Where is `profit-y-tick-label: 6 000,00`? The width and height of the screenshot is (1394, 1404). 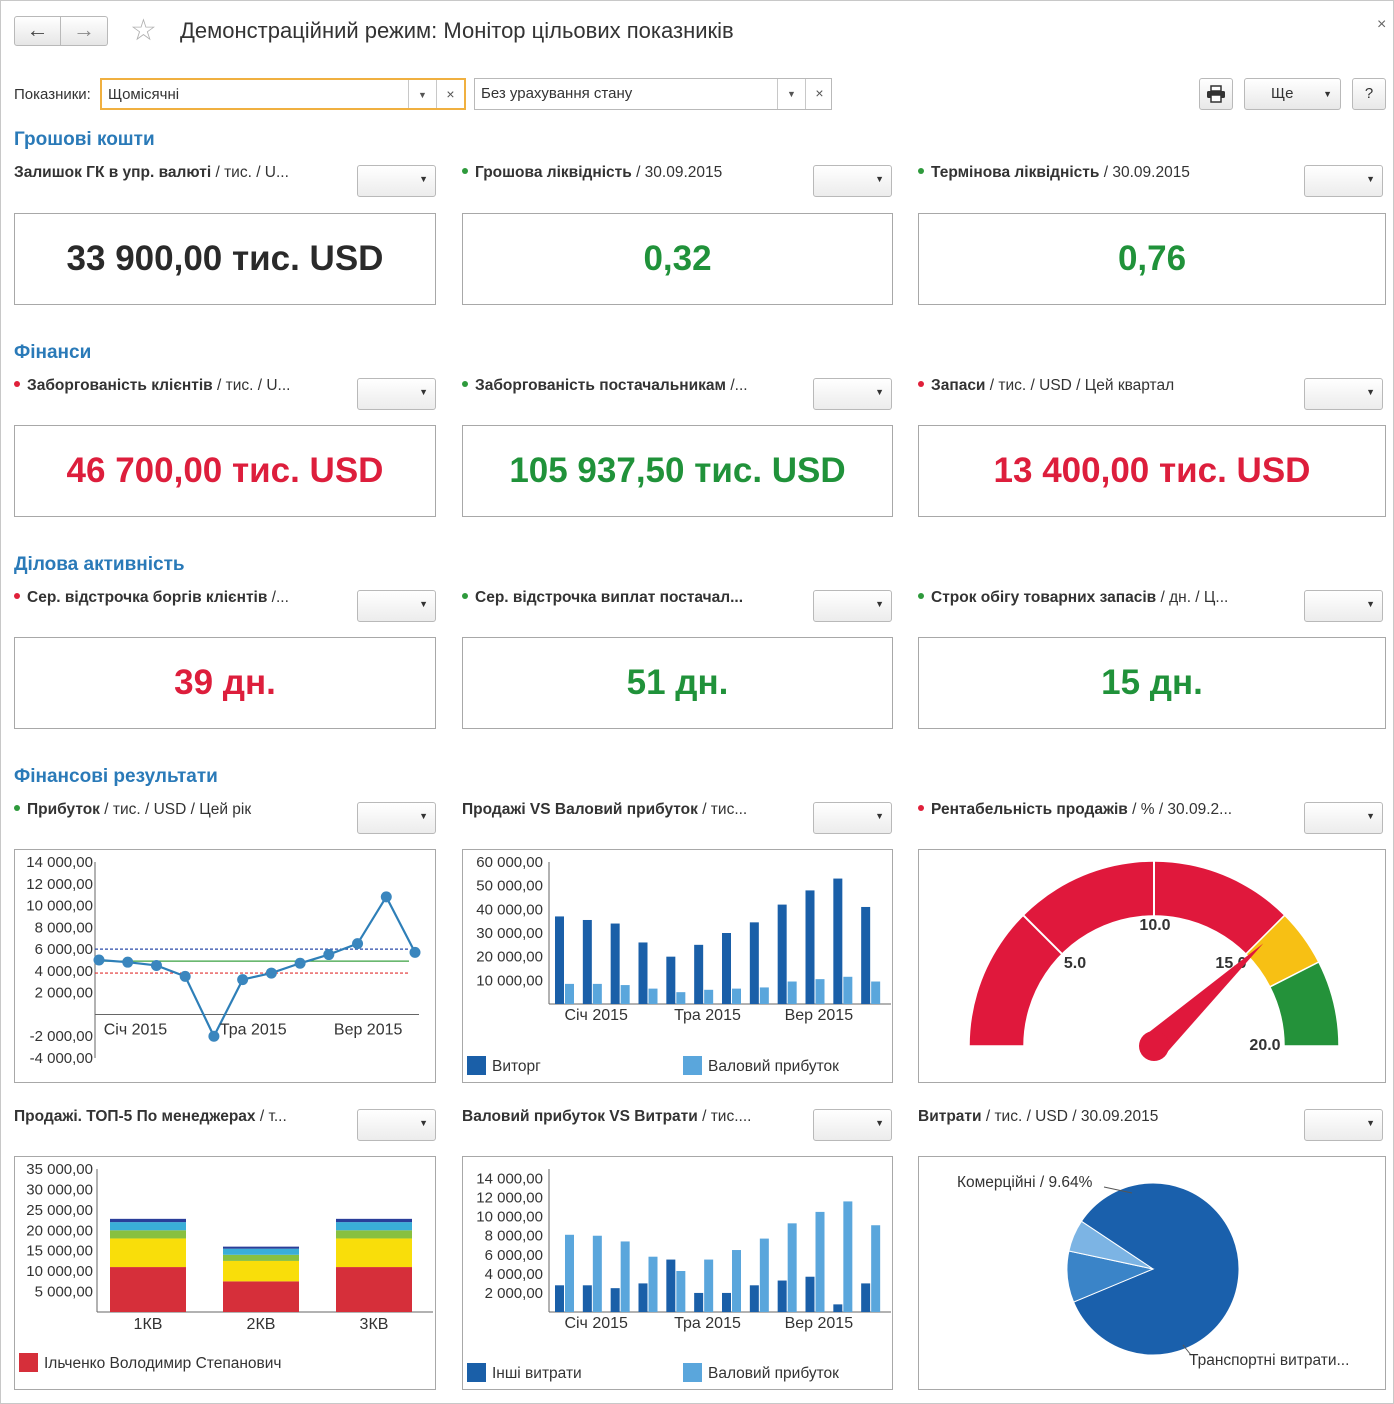 profit-y-tick-label: 6 000,00 is located at coordinates (64, 949).